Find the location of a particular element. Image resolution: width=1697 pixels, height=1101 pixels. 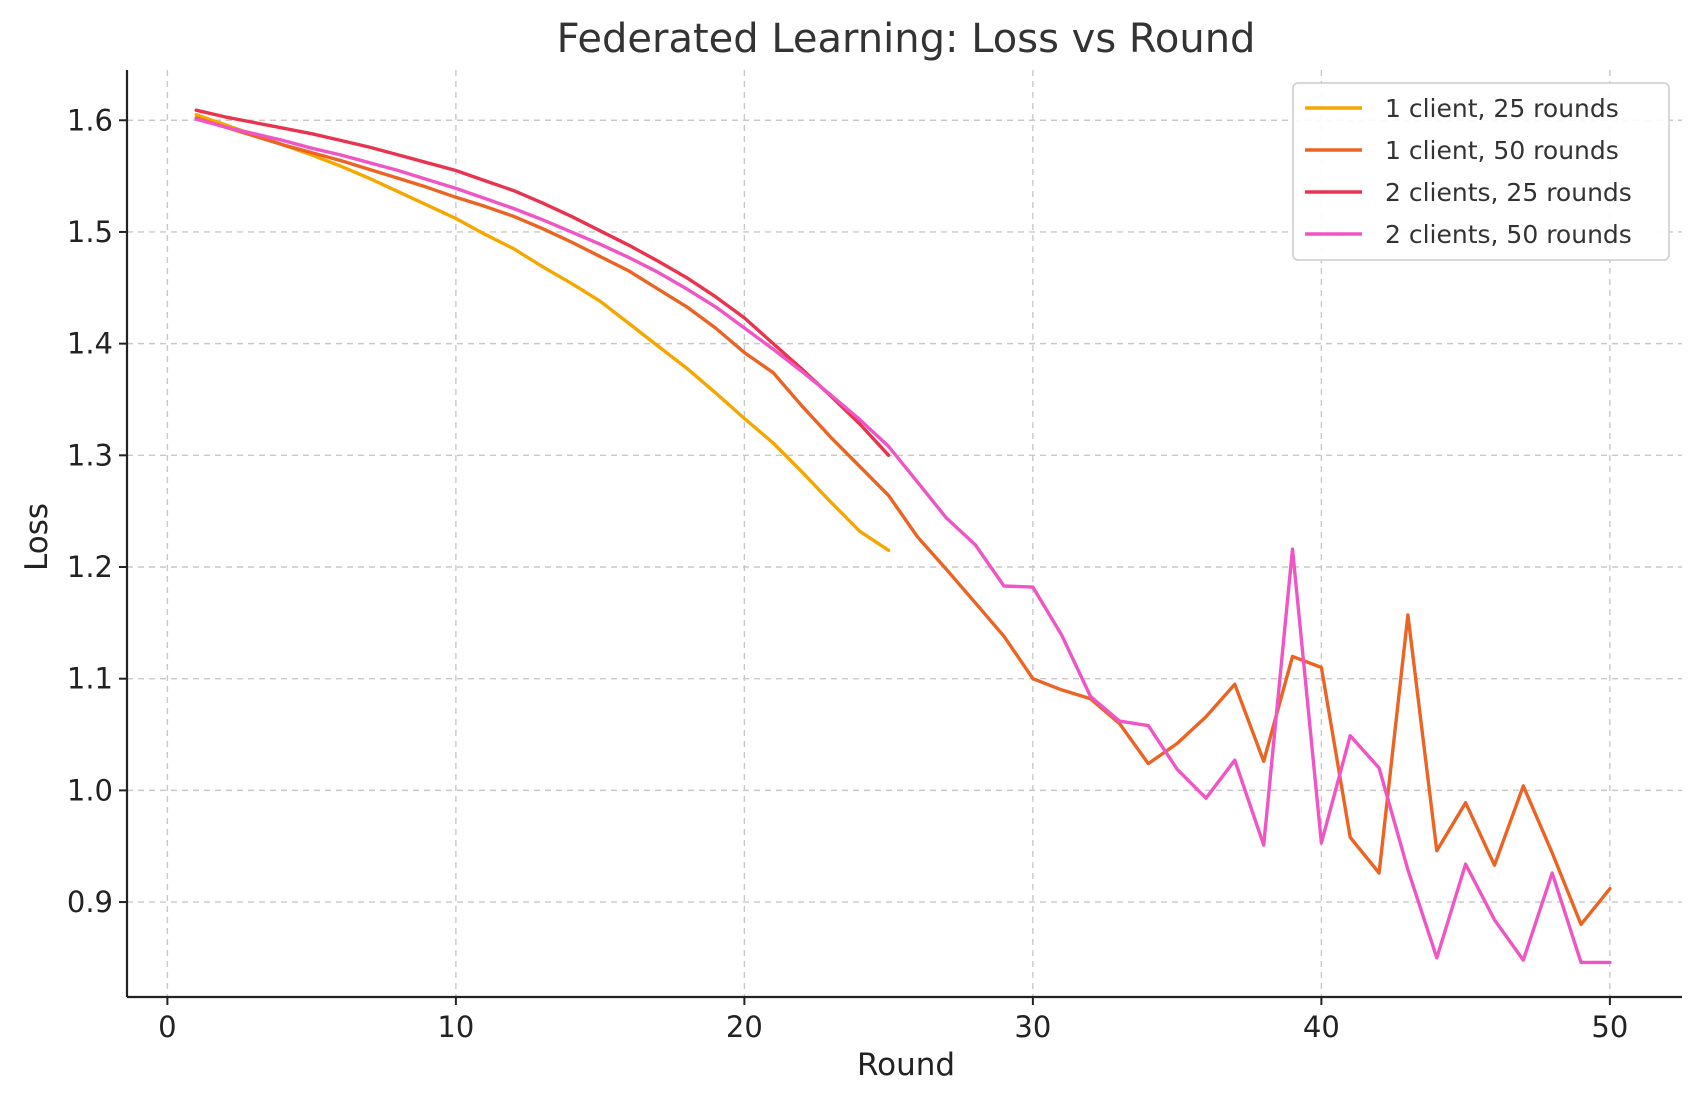

y-tick-label: 1.0 is located at coordinates (90, 790).